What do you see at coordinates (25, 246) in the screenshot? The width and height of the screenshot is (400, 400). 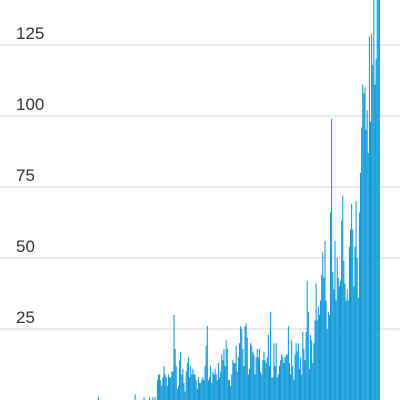 I see `y-tick-label: 50` at bounding box center [25, 246].